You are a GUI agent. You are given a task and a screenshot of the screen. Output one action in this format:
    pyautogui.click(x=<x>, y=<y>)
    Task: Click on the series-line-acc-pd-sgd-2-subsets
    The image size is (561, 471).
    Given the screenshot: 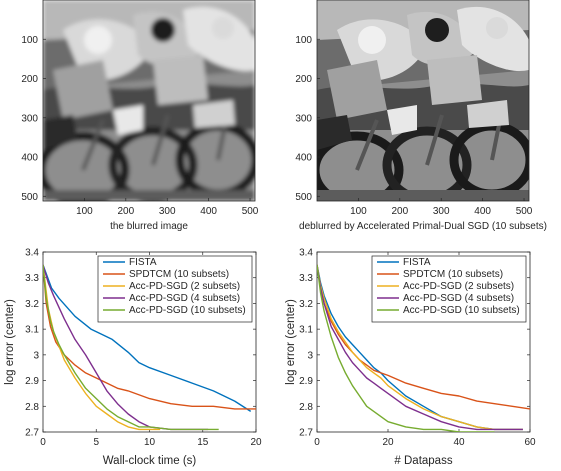 What is the action you would take?
    pyautogui.click(x=420, y=347)
    